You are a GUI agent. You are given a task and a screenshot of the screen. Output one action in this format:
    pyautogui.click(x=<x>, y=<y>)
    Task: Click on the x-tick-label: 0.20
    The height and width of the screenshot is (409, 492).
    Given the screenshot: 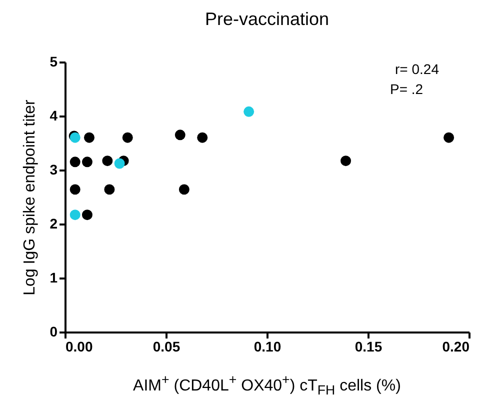 What is the action you would take?
    pyautogui.click(x=456, y=346)
    